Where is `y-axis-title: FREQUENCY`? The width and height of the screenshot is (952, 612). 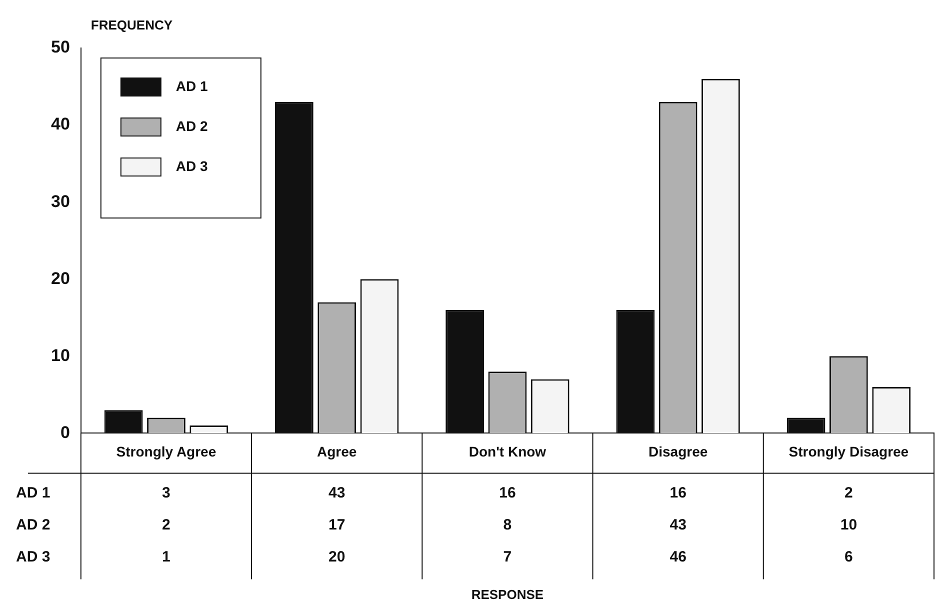
y-axis-title: FREQUENCY is located at coordinates (131, 25).